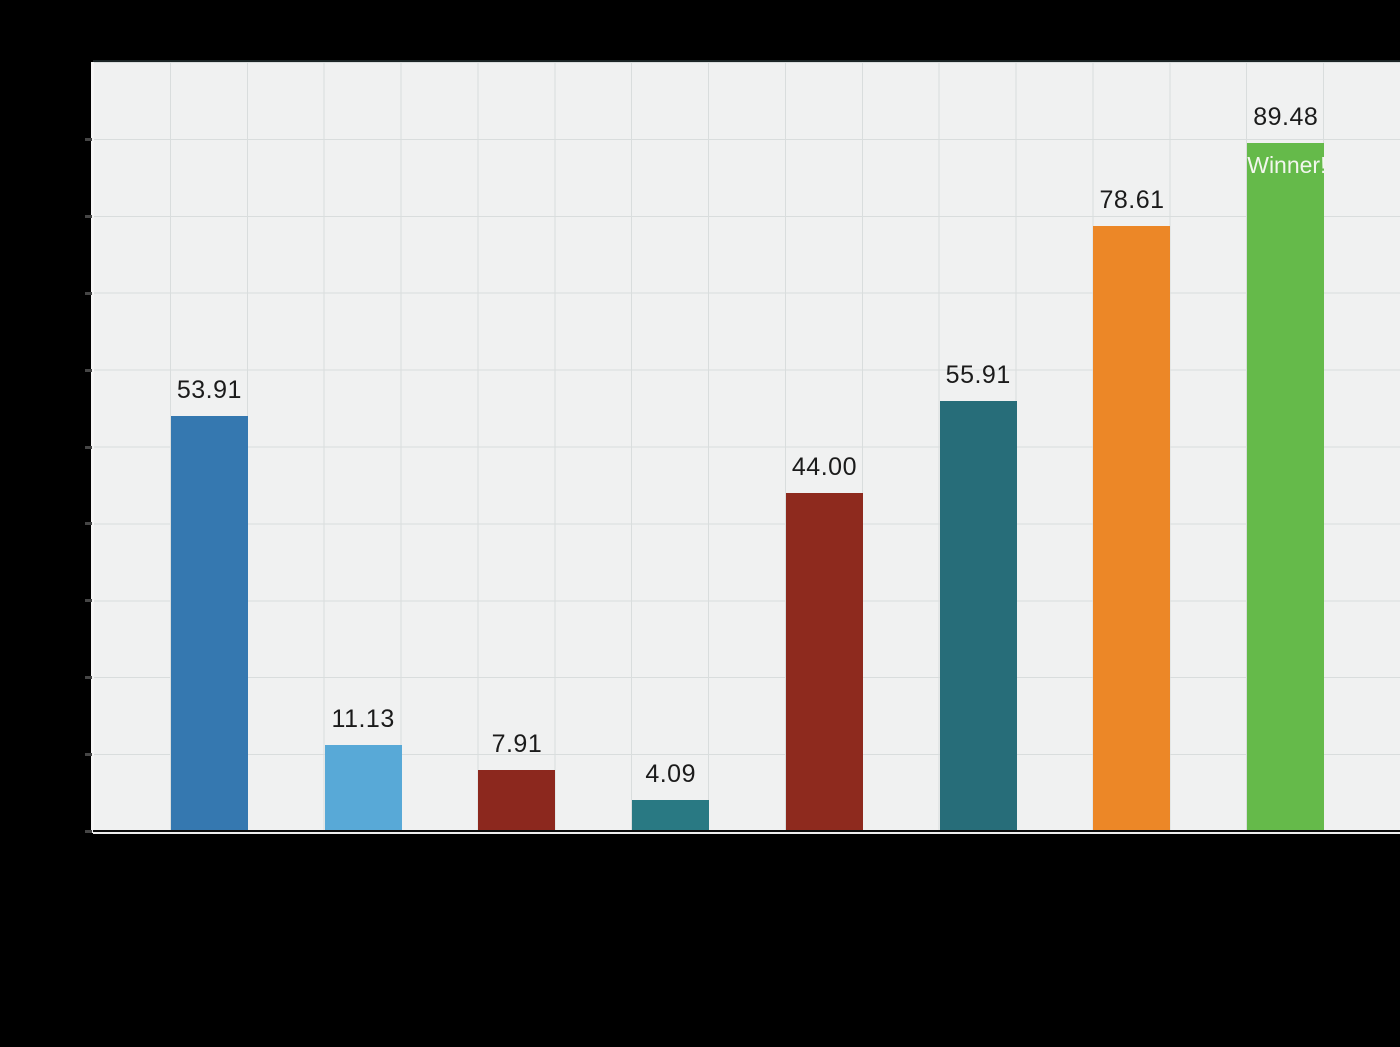 The height and width of the screenshot is (1047, 1400). Describe the element at coordinates (1287, 165) in the screenshot. I see `bar-annotation: Winner!` at that location.